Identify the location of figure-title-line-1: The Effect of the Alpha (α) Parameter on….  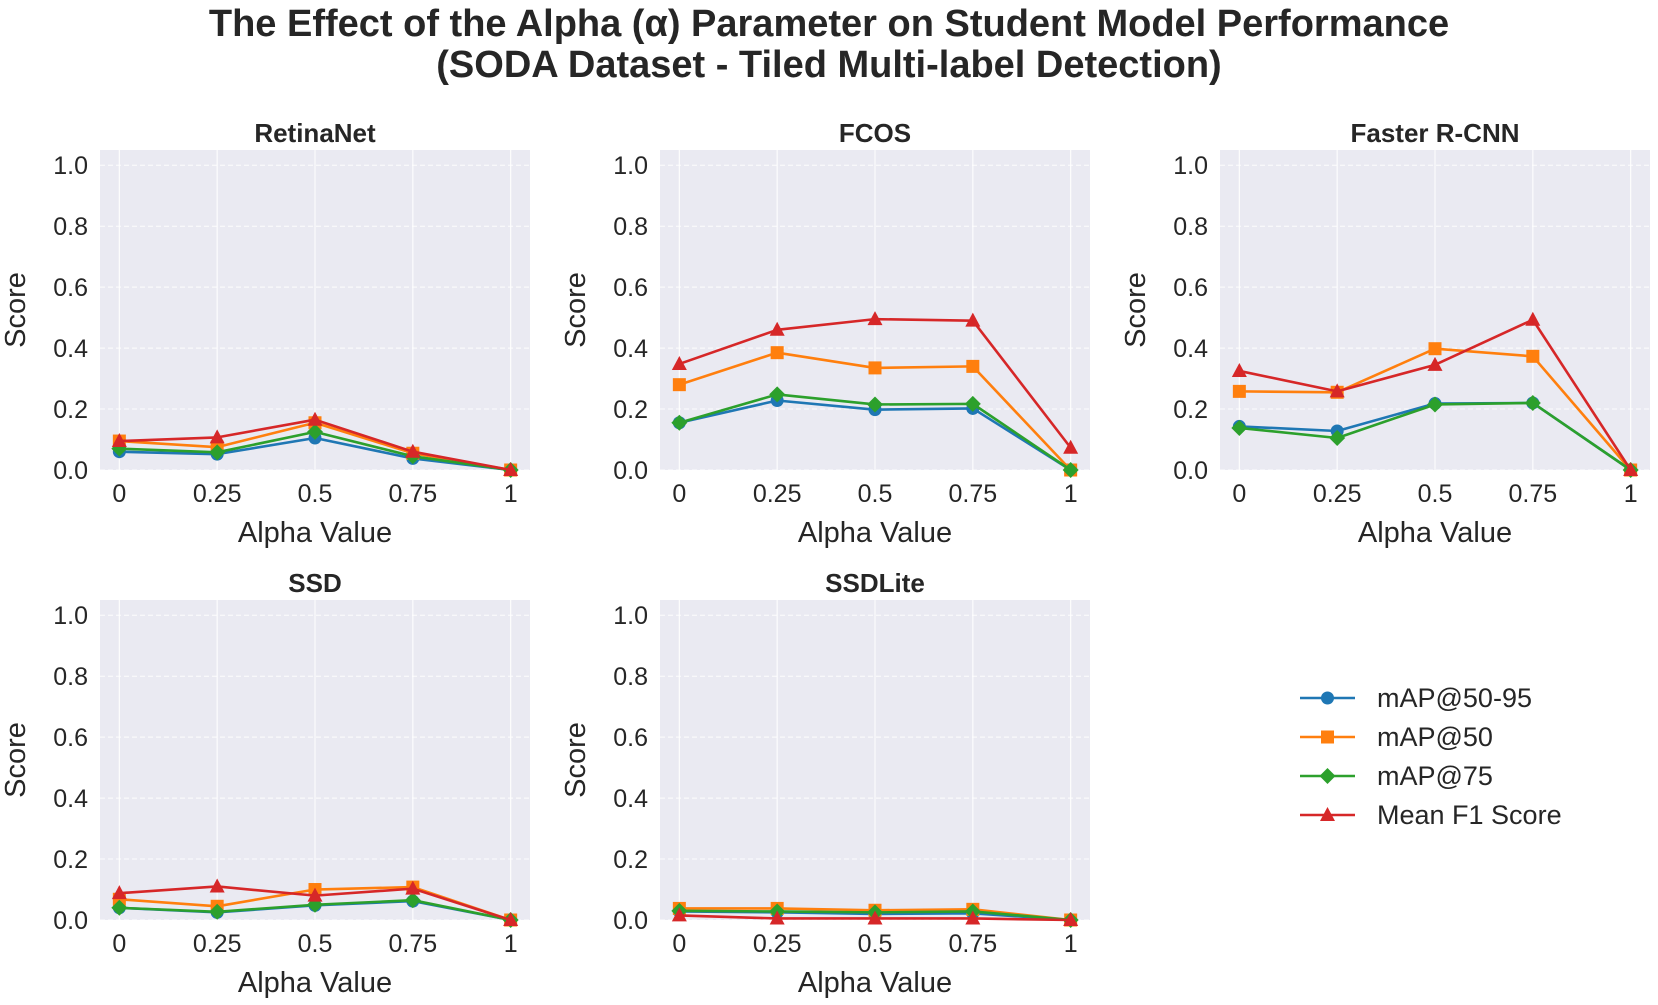
(829, 24).